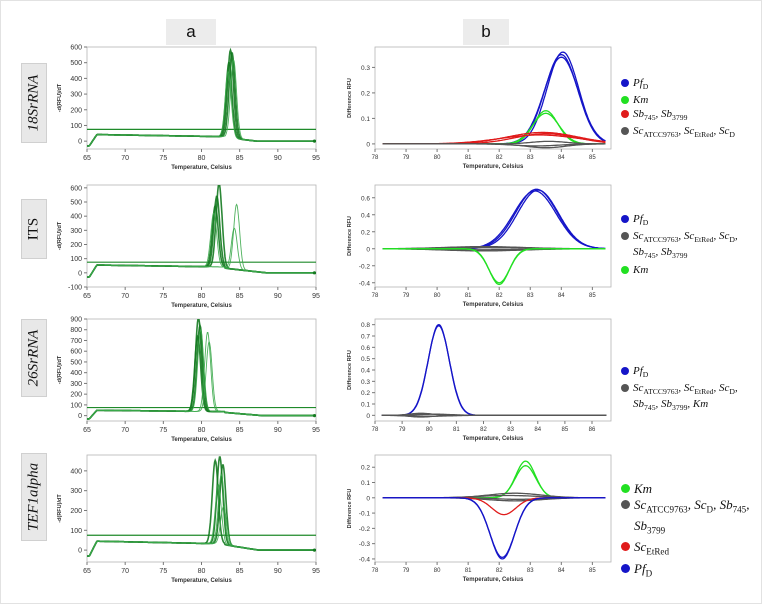  What do you see at coordinates (76, 48) in the screenshot?
I see `y-tick-label: 600` at bounding box center [76, 48].